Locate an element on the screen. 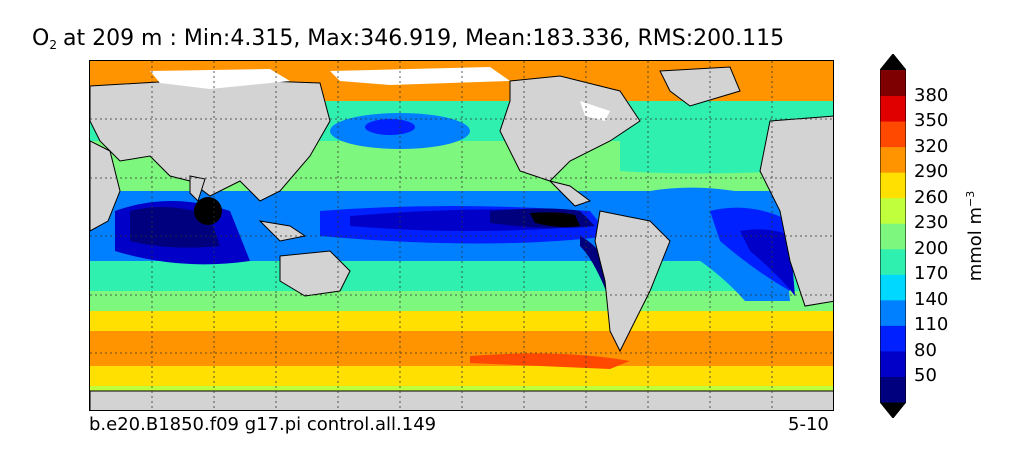 The width and height of the screenshot is (1017, 466). colorbar-unit-label: mmol m−3 is located at coordinates (975, 236).